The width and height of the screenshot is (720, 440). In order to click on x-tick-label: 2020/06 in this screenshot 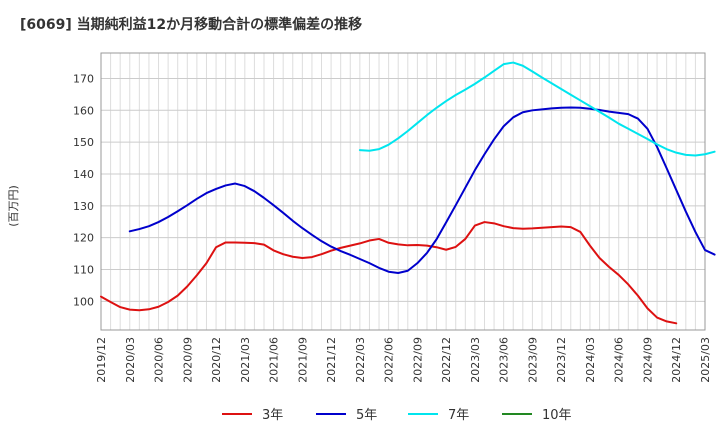, I will do `click(159, 360)`.